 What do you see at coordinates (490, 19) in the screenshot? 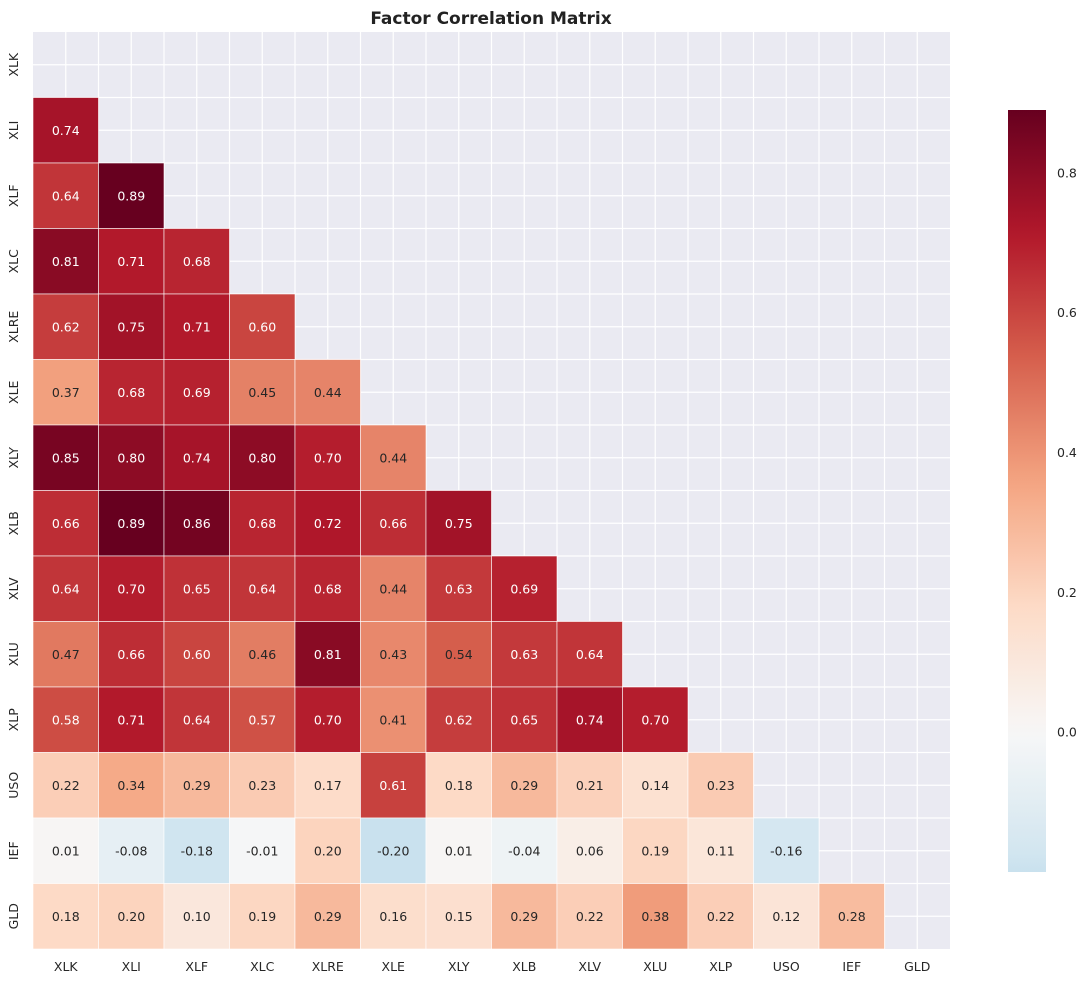
I see `chart-title: Factor Correlation Matrix` at bounding box center [490, 19].